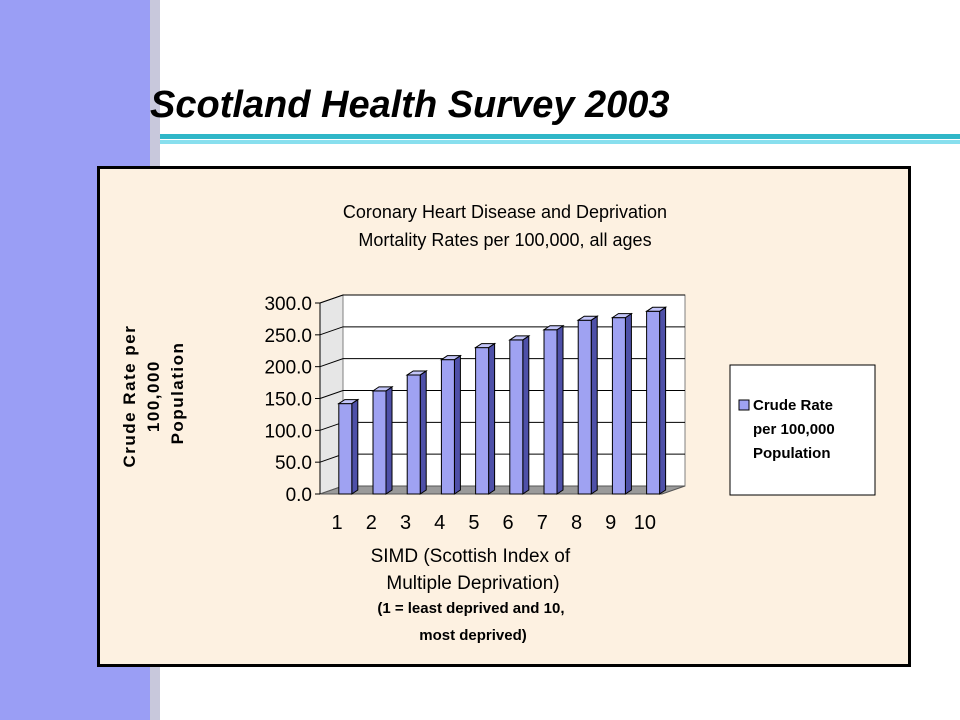 The width and height of the screenshot is (960, 720). Describe the element at coordinates (177, 393) in the screenshot. I see `y-axis-label-line-3: Population` at that location.